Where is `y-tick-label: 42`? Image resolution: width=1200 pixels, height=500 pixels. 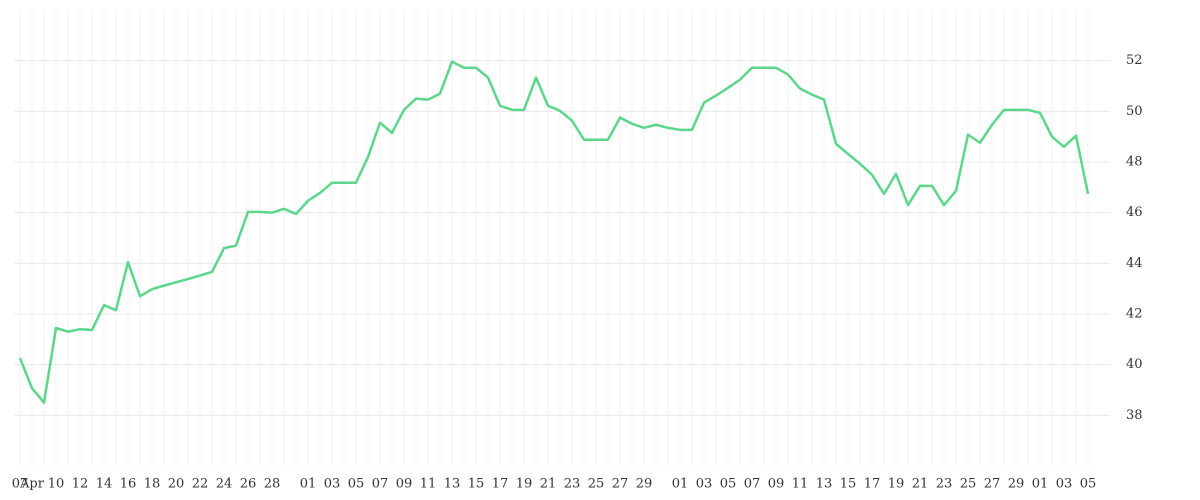 y-tick-label: 42 is located at coordinates (1134, 314).